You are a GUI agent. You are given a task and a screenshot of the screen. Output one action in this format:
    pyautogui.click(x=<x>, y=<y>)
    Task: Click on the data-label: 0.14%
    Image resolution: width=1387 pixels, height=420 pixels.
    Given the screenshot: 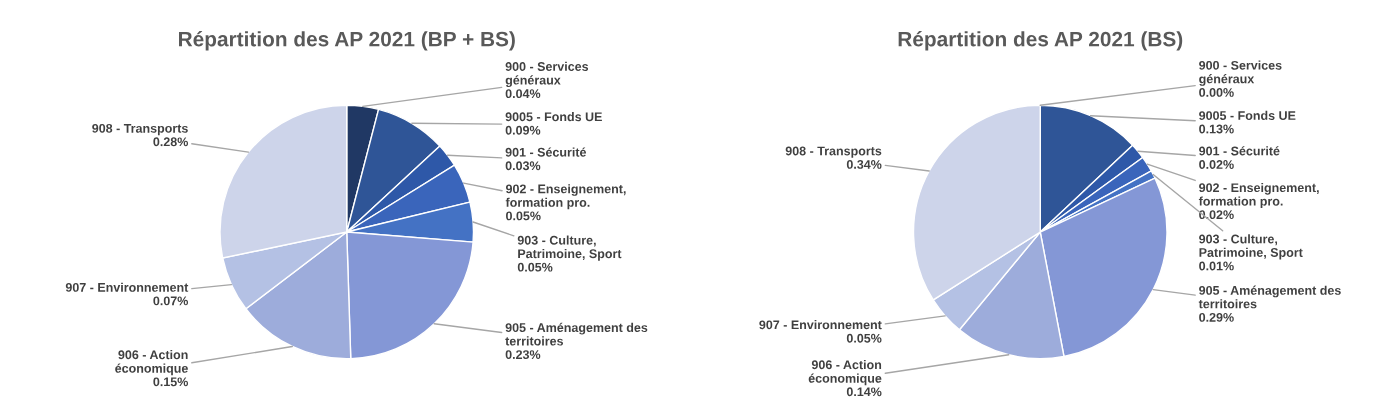 What is the action you would take?
    pyautogui.click(x=864, y=392)
    